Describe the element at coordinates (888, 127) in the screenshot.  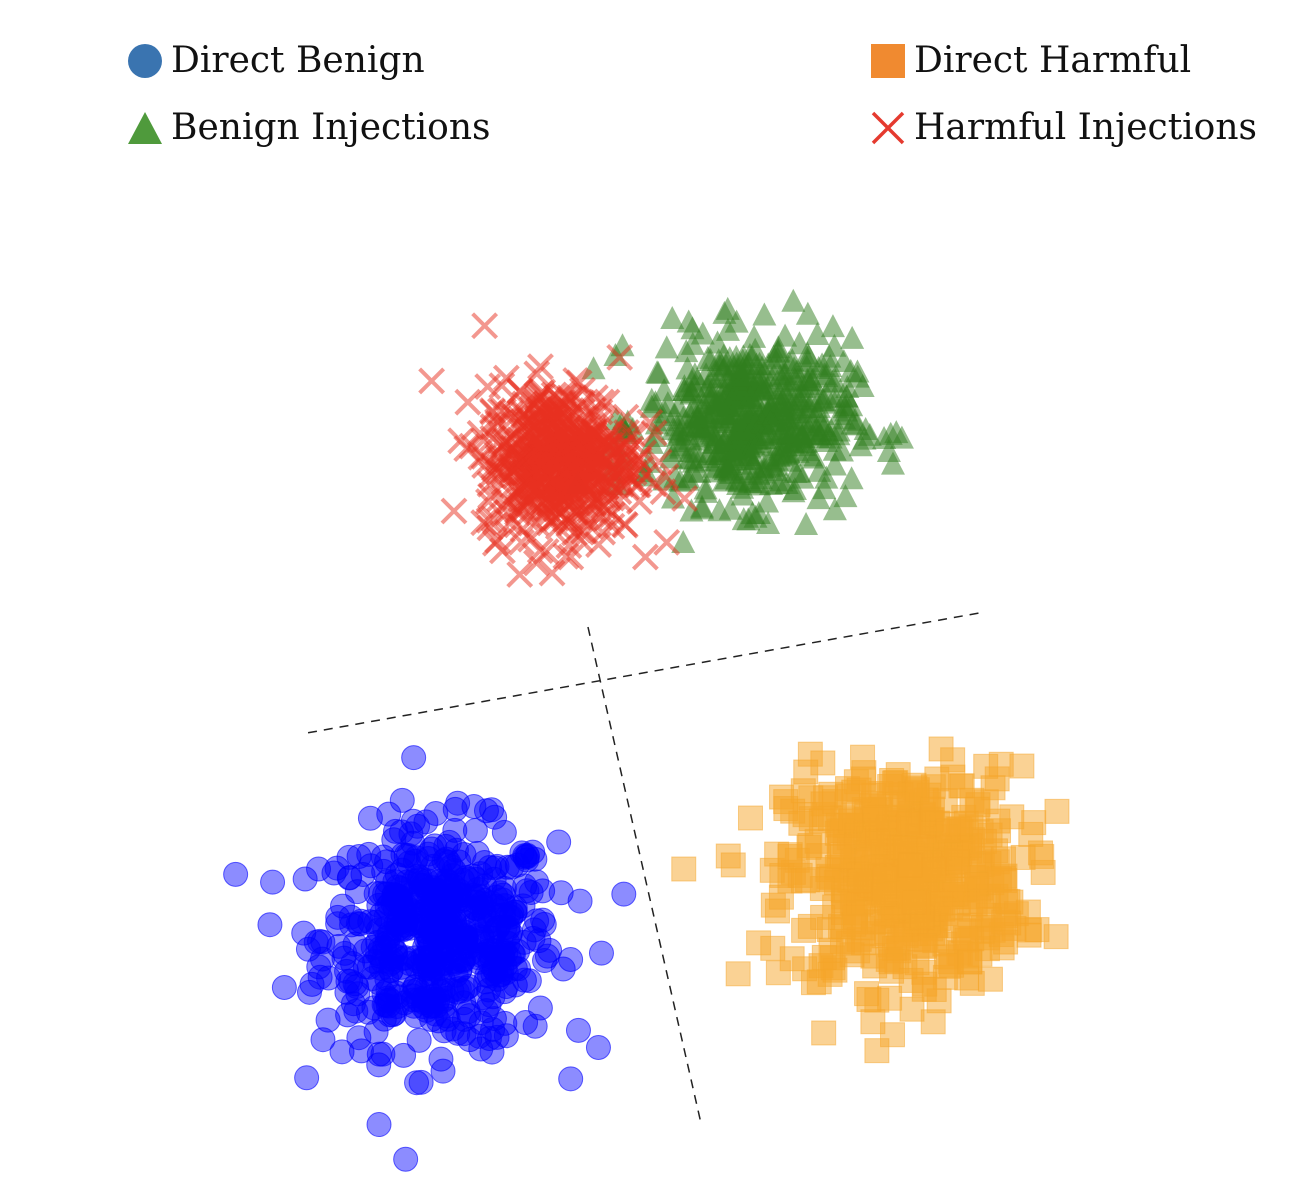
I see `x-marker-icon` at that location.